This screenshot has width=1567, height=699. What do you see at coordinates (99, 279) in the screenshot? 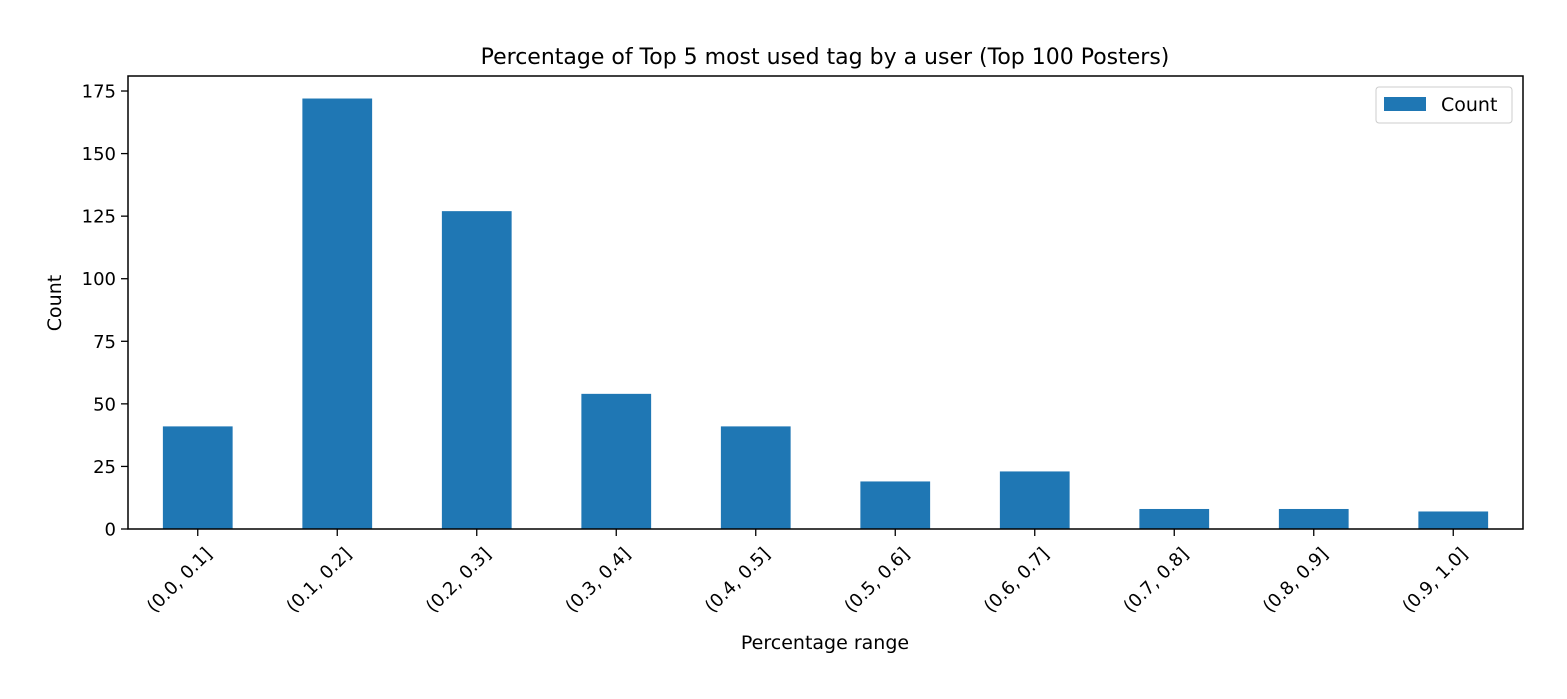
I see `y-tick-label: 100` at bounding box center [99, 279].